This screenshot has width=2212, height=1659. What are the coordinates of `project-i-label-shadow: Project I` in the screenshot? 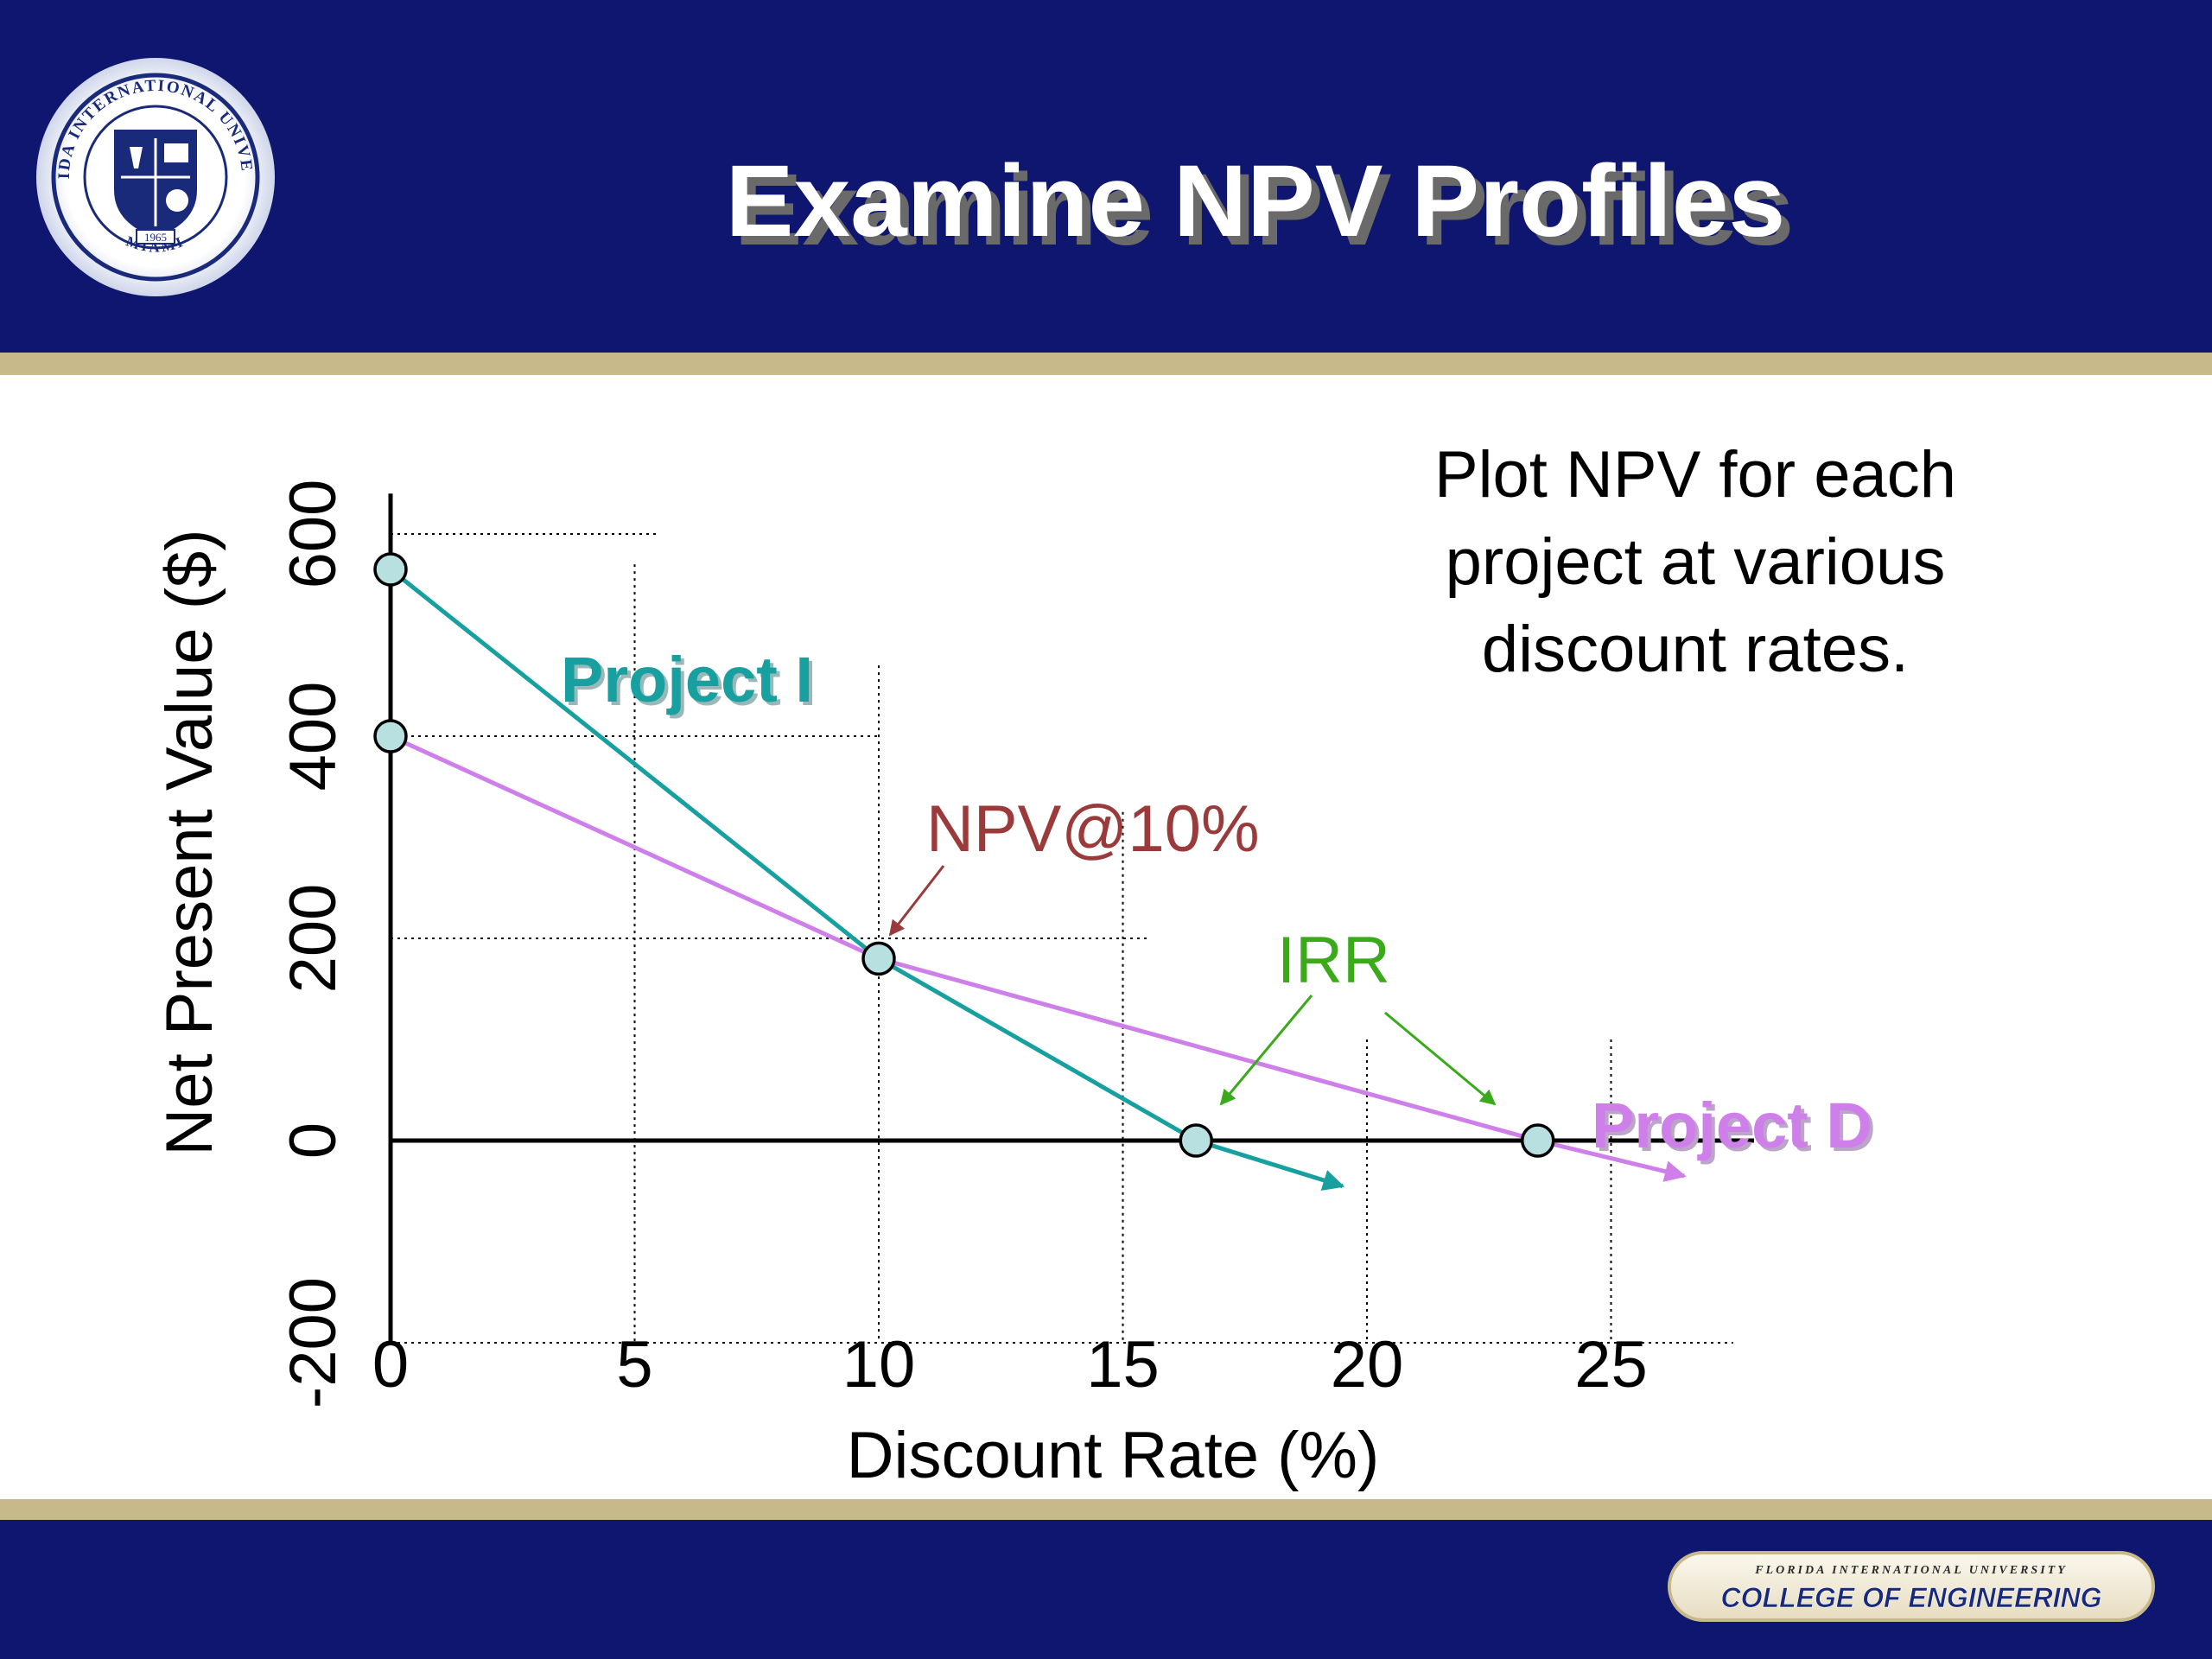 It's located at (690, 683).